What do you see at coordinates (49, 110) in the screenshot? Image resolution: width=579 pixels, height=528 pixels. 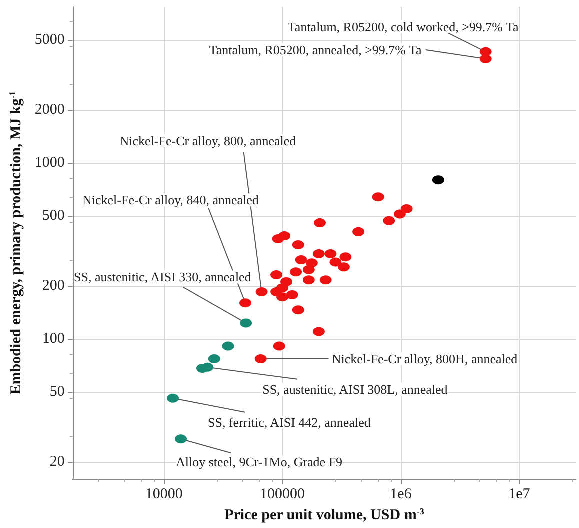 I see `y-tick-label: 2000` at bounding box center [49, 110].